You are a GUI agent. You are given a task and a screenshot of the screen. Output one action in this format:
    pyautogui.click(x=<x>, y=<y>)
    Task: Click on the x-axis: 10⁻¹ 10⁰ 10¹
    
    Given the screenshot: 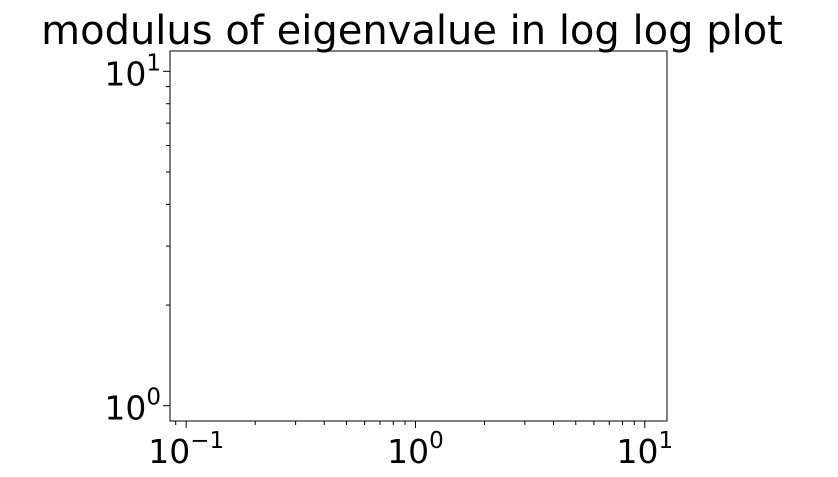 What is the action you would take?
    pyautogui.click(x=410, y=446)
    